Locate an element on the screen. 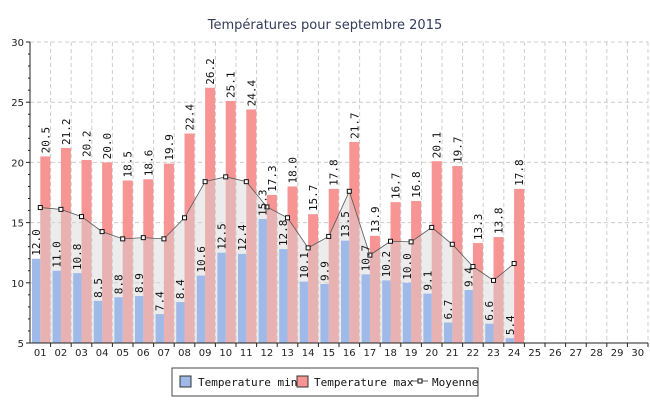 The image size is (650, 400). x-tick-label: 07 is located at coordinates (164, 353).